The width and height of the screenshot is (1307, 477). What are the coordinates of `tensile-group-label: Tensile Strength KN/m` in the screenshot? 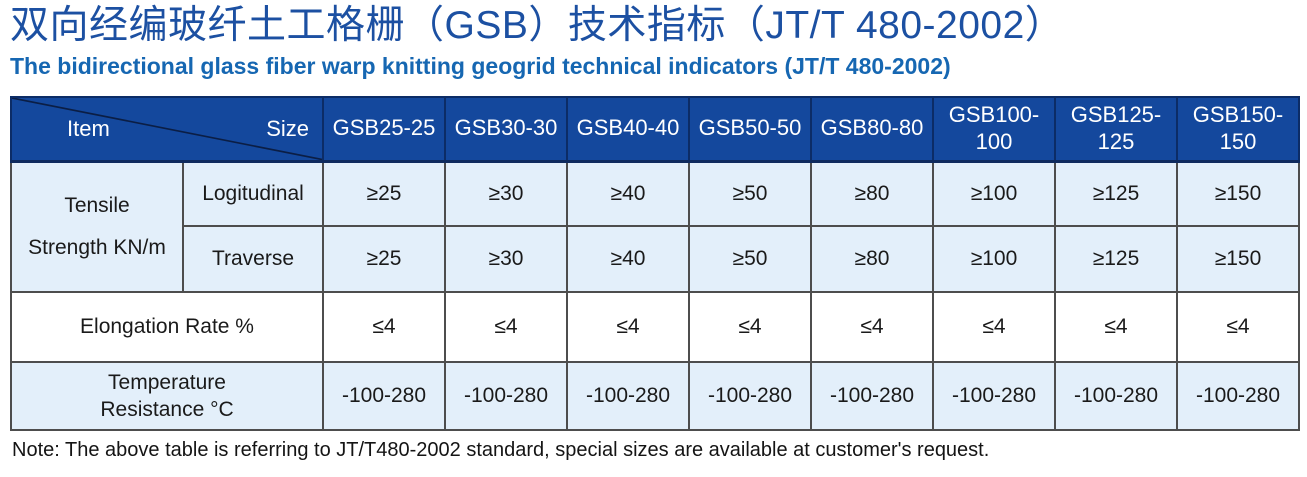 It's located at (97, 226).